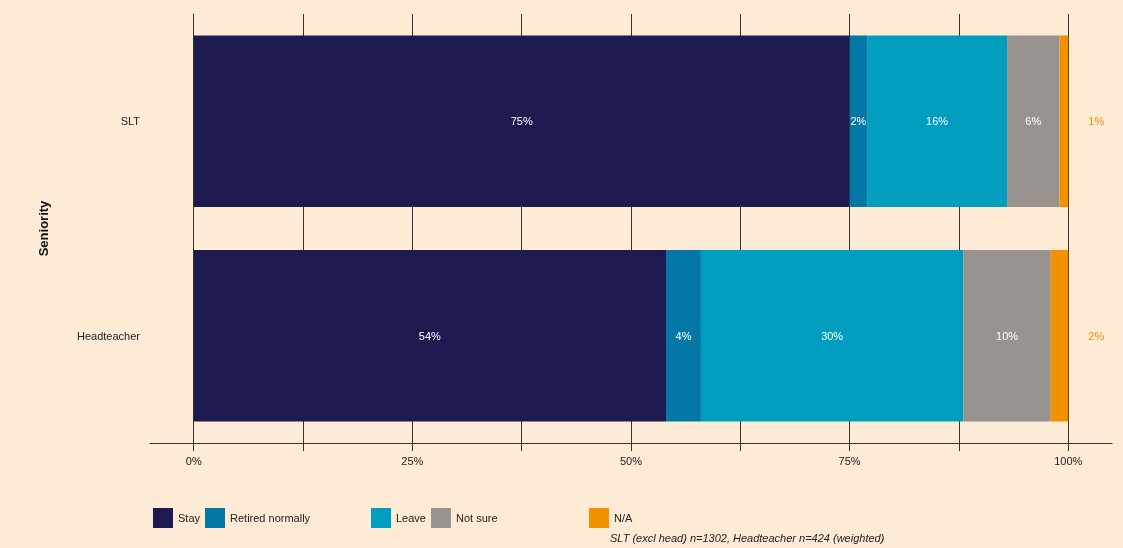 Image resolution: width=1123 pixels, height=548 pixels. I want to click on x-tick-label: 50%, so click(631, 460).